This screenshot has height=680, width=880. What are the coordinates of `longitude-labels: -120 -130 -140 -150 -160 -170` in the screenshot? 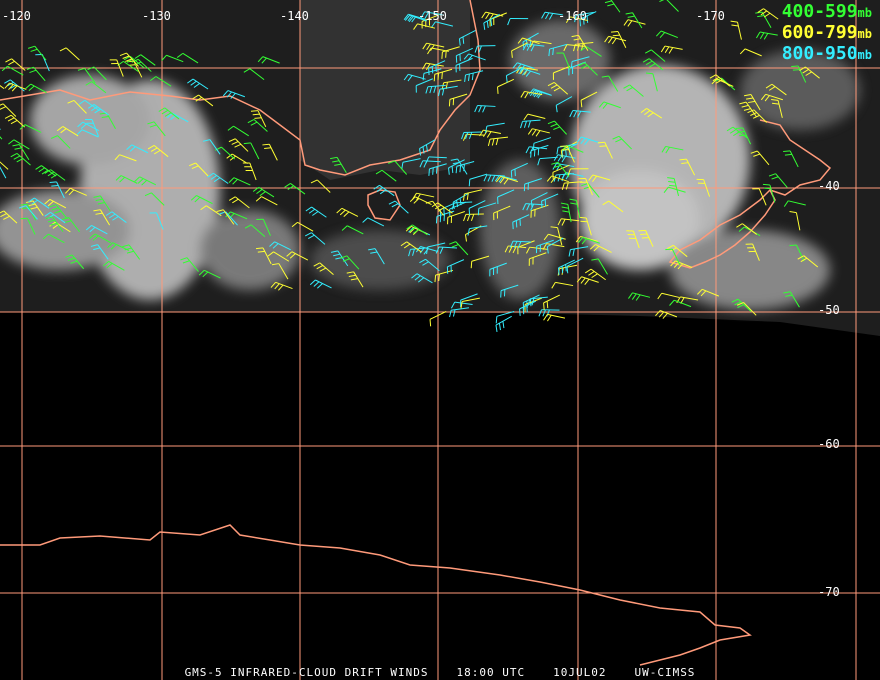 It's located at (363, 16).